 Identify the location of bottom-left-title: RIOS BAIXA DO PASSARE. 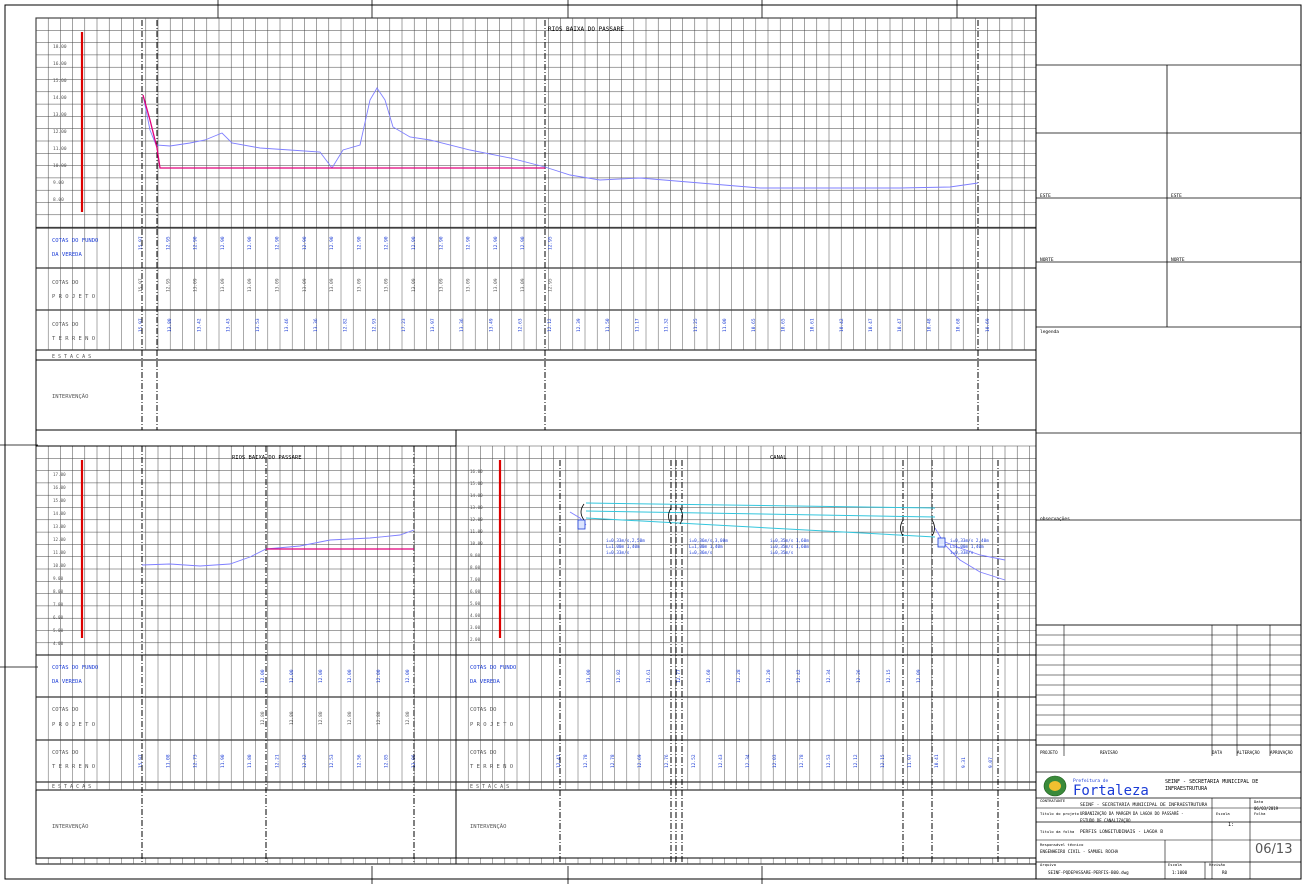
(267, 458).